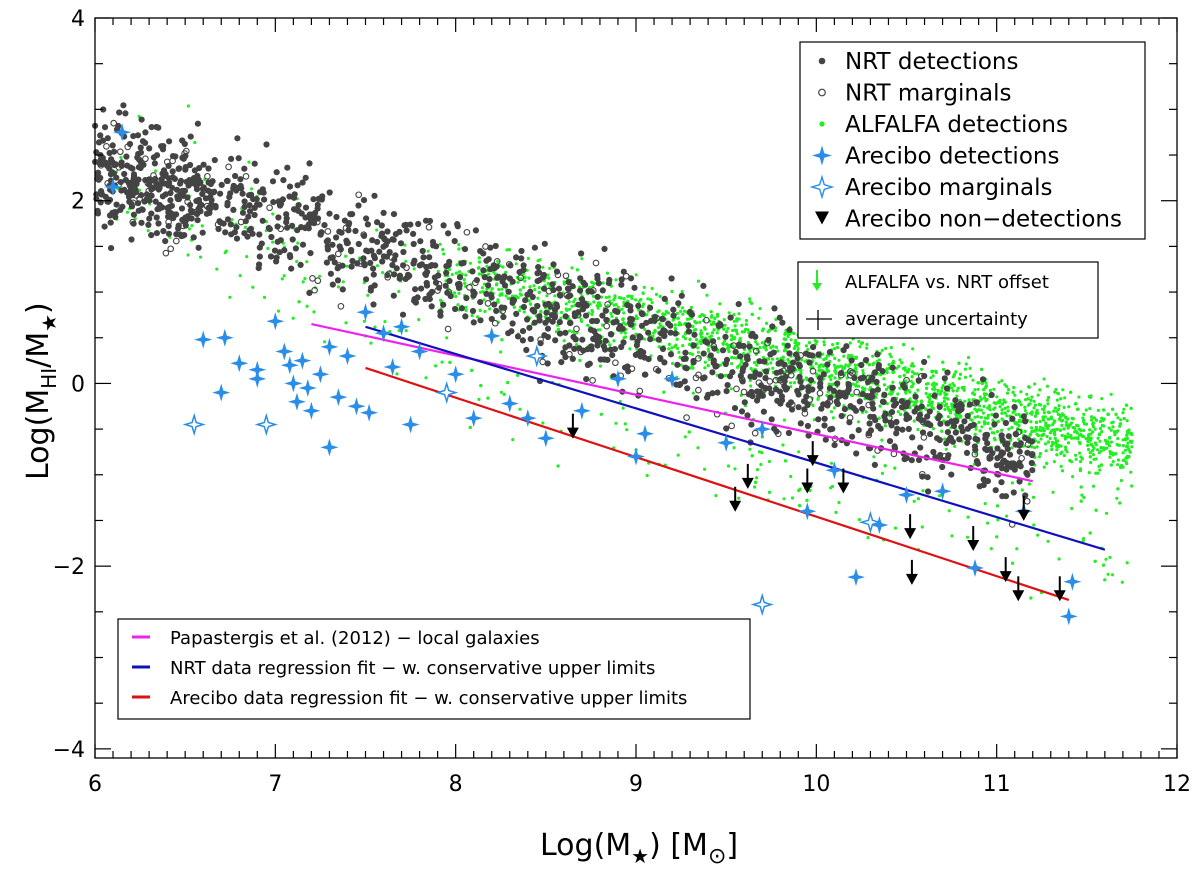 The image size is (1200, 869). I want to click on x-title-sub: ★, so click(640, 856).